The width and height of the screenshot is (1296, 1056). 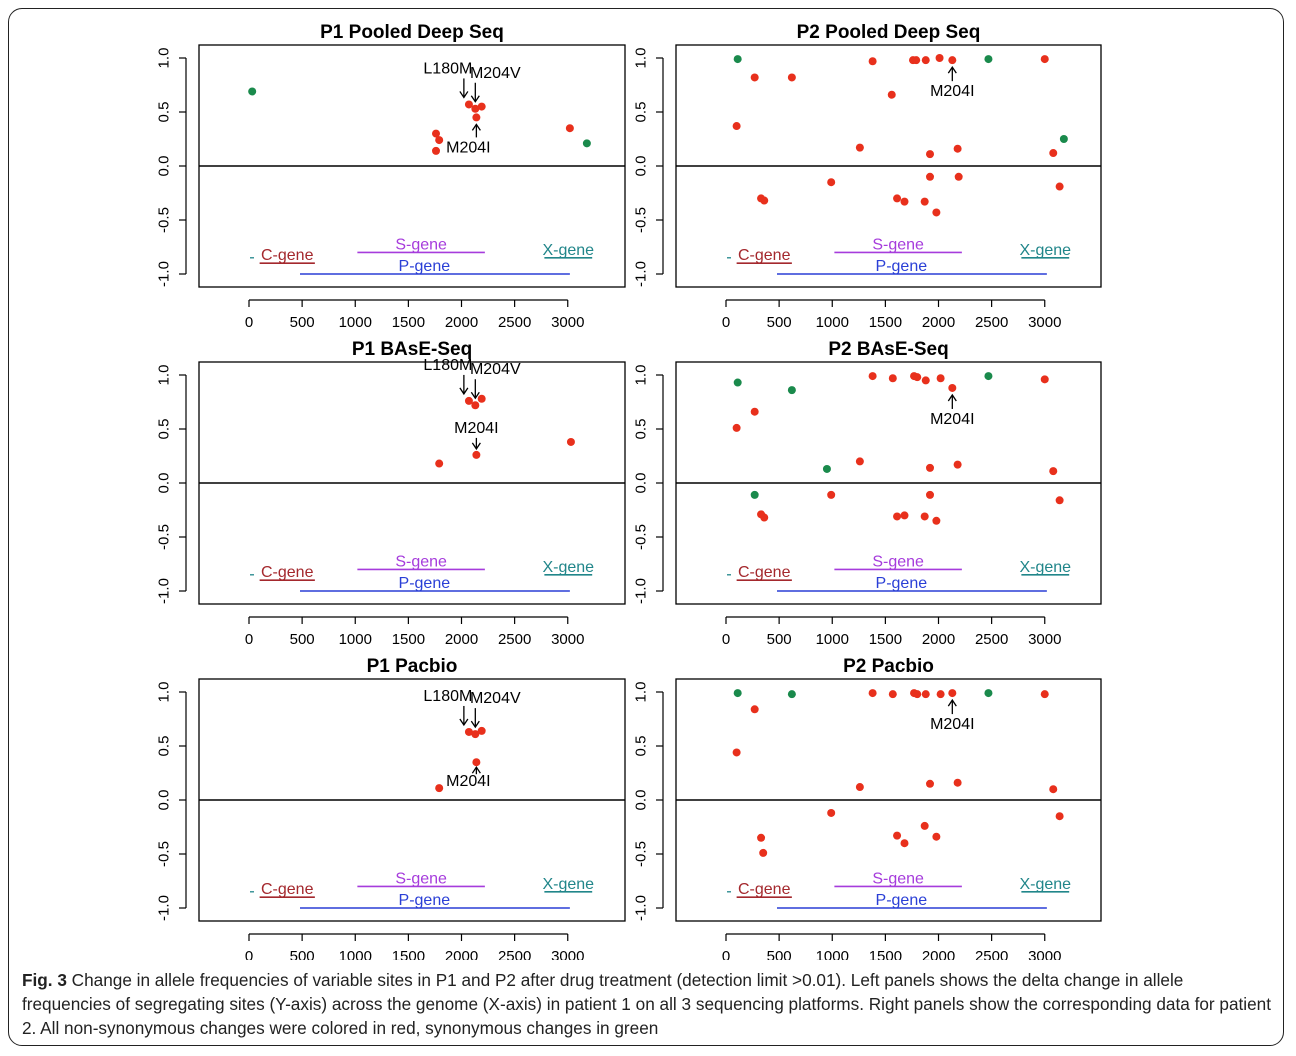 I want to click on gene-label-x-gene: X-gene, so click(x=568, y=567).